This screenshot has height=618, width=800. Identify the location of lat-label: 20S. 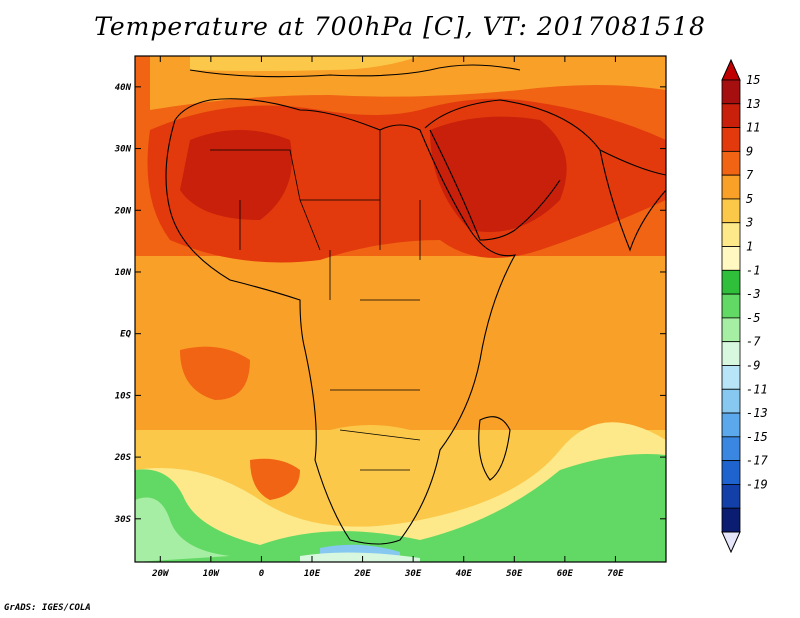
(123, 458).